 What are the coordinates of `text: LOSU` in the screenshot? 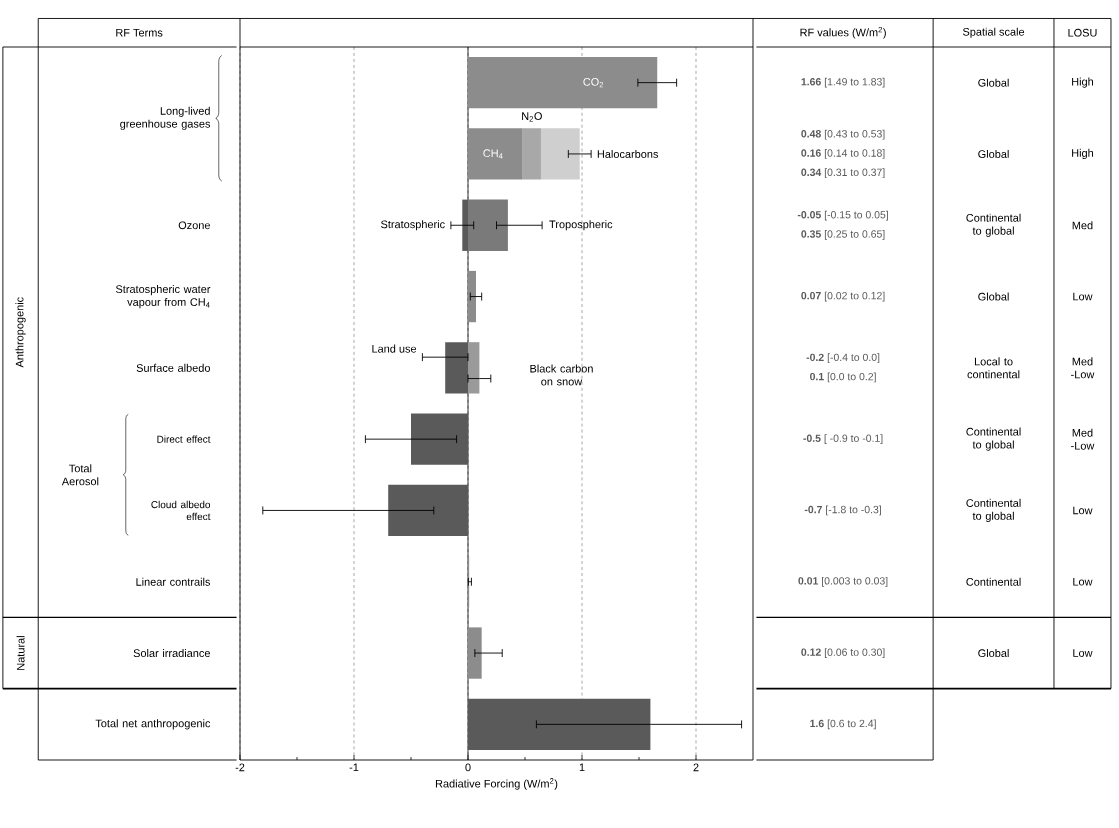 It's located at (1082, 32).